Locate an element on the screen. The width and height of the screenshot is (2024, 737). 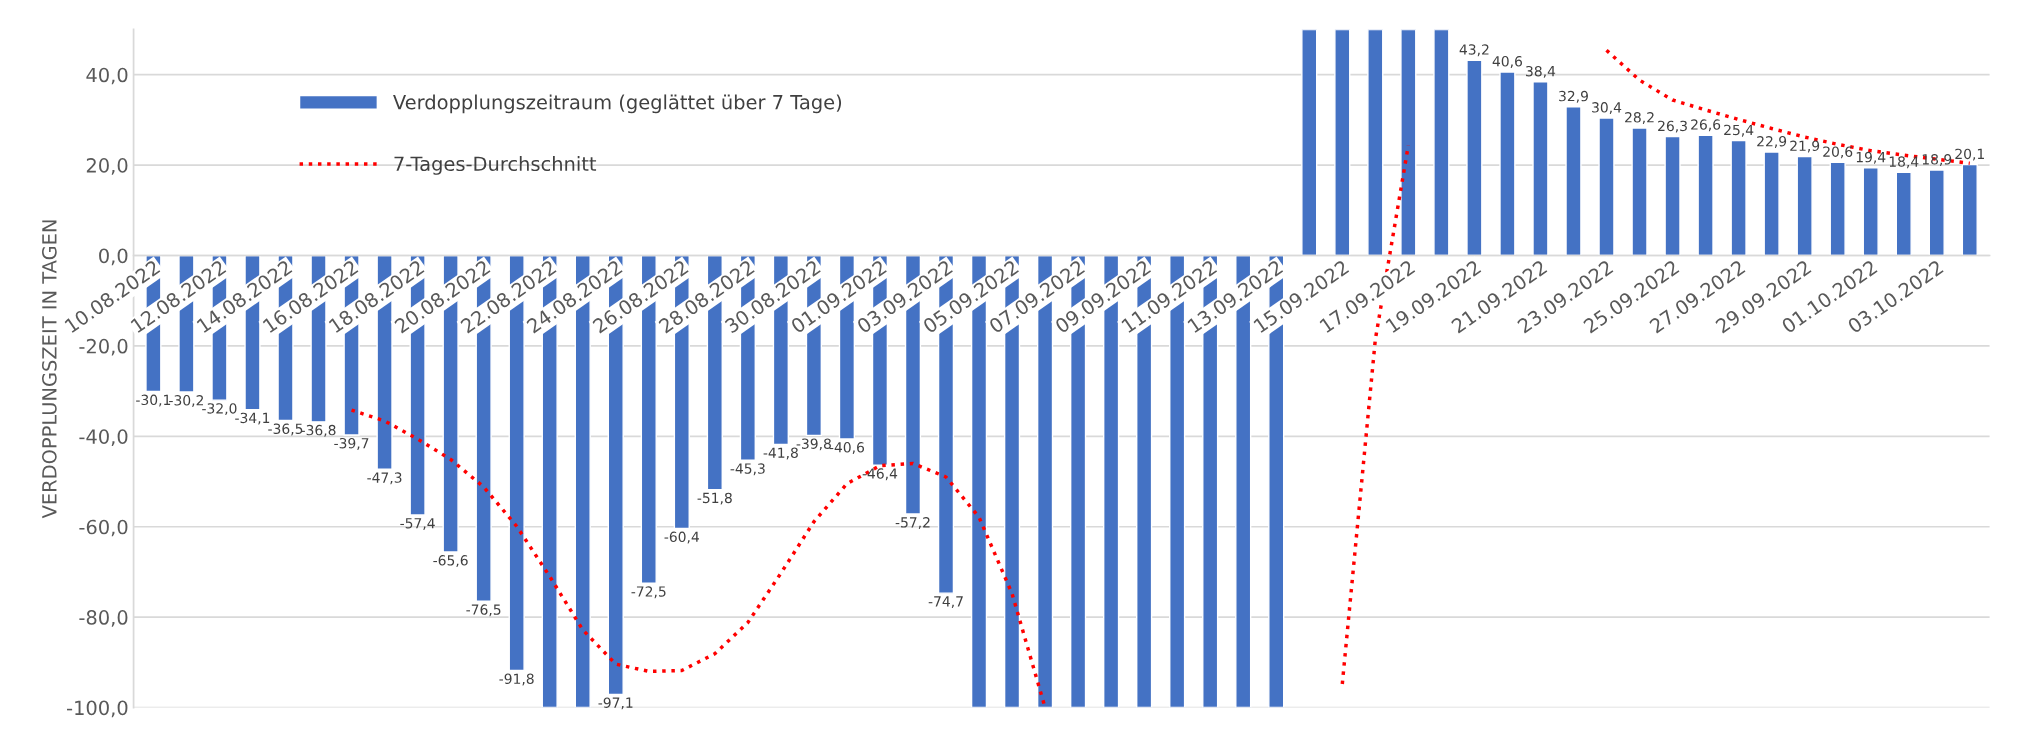
data-label: -74,7 is located at coordinates (945, 602).